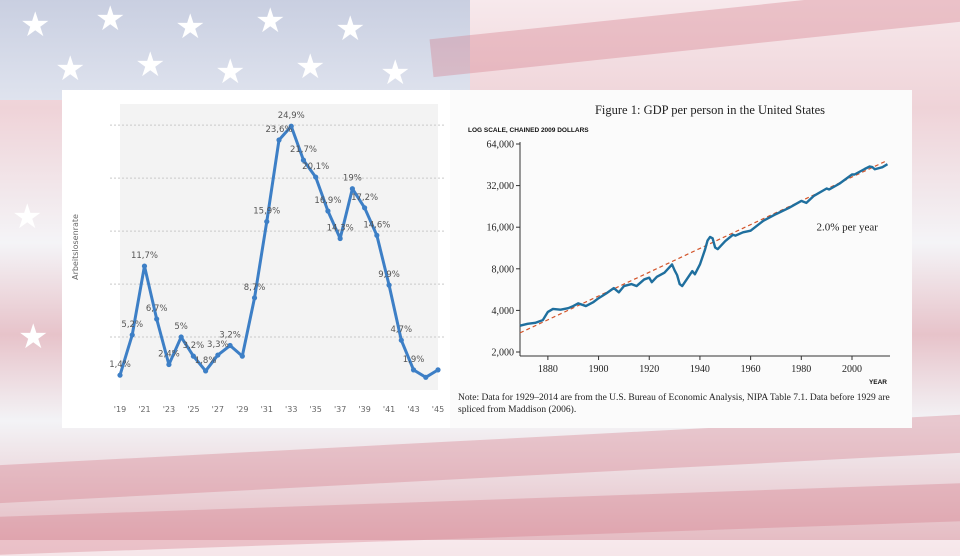 The width and height of the screenshot is (960, 556). I want to click on x-tick-label: '35, so click(315, 409).